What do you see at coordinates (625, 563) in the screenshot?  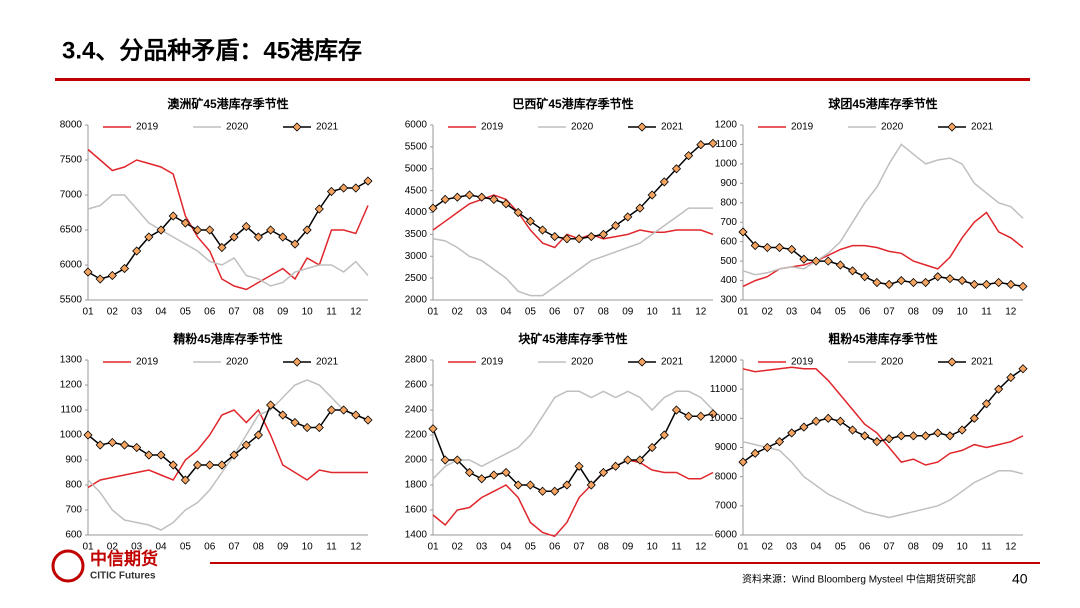 I see `footer-rule` at bounding box center [625, 563].